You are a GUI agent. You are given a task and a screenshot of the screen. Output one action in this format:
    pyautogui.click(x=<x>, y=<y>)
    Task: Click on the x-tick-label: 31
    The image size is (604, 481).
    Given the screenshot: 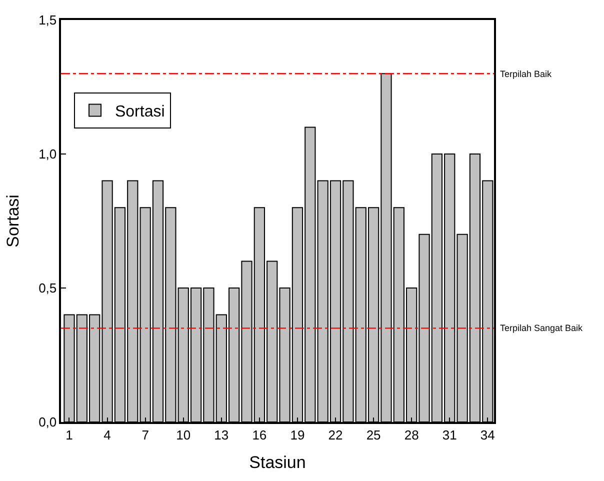 What is the action you would take?
    pyautogui.click(x=449, y=434)
    